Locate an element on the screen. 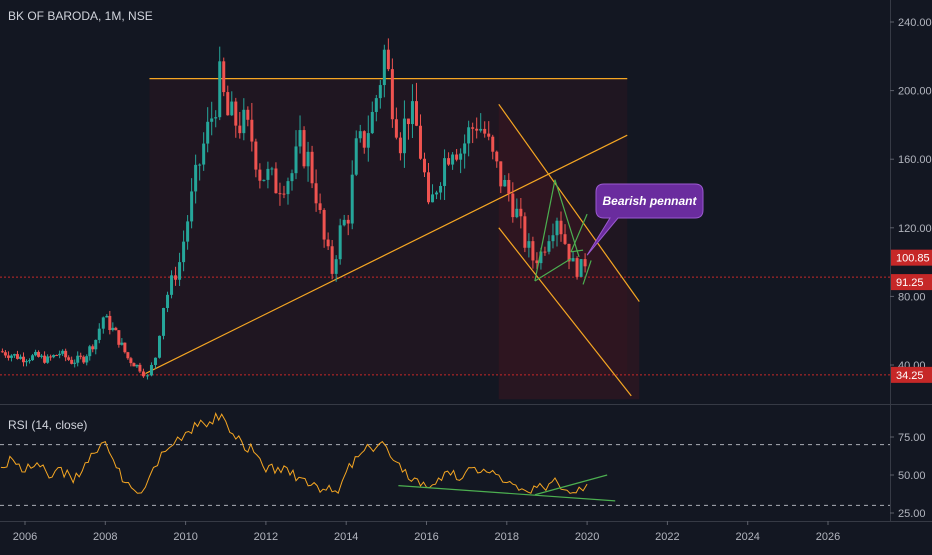 This screenshot has height=555, width=932. trendline-channel-lower is located at coordinates (565, 312).